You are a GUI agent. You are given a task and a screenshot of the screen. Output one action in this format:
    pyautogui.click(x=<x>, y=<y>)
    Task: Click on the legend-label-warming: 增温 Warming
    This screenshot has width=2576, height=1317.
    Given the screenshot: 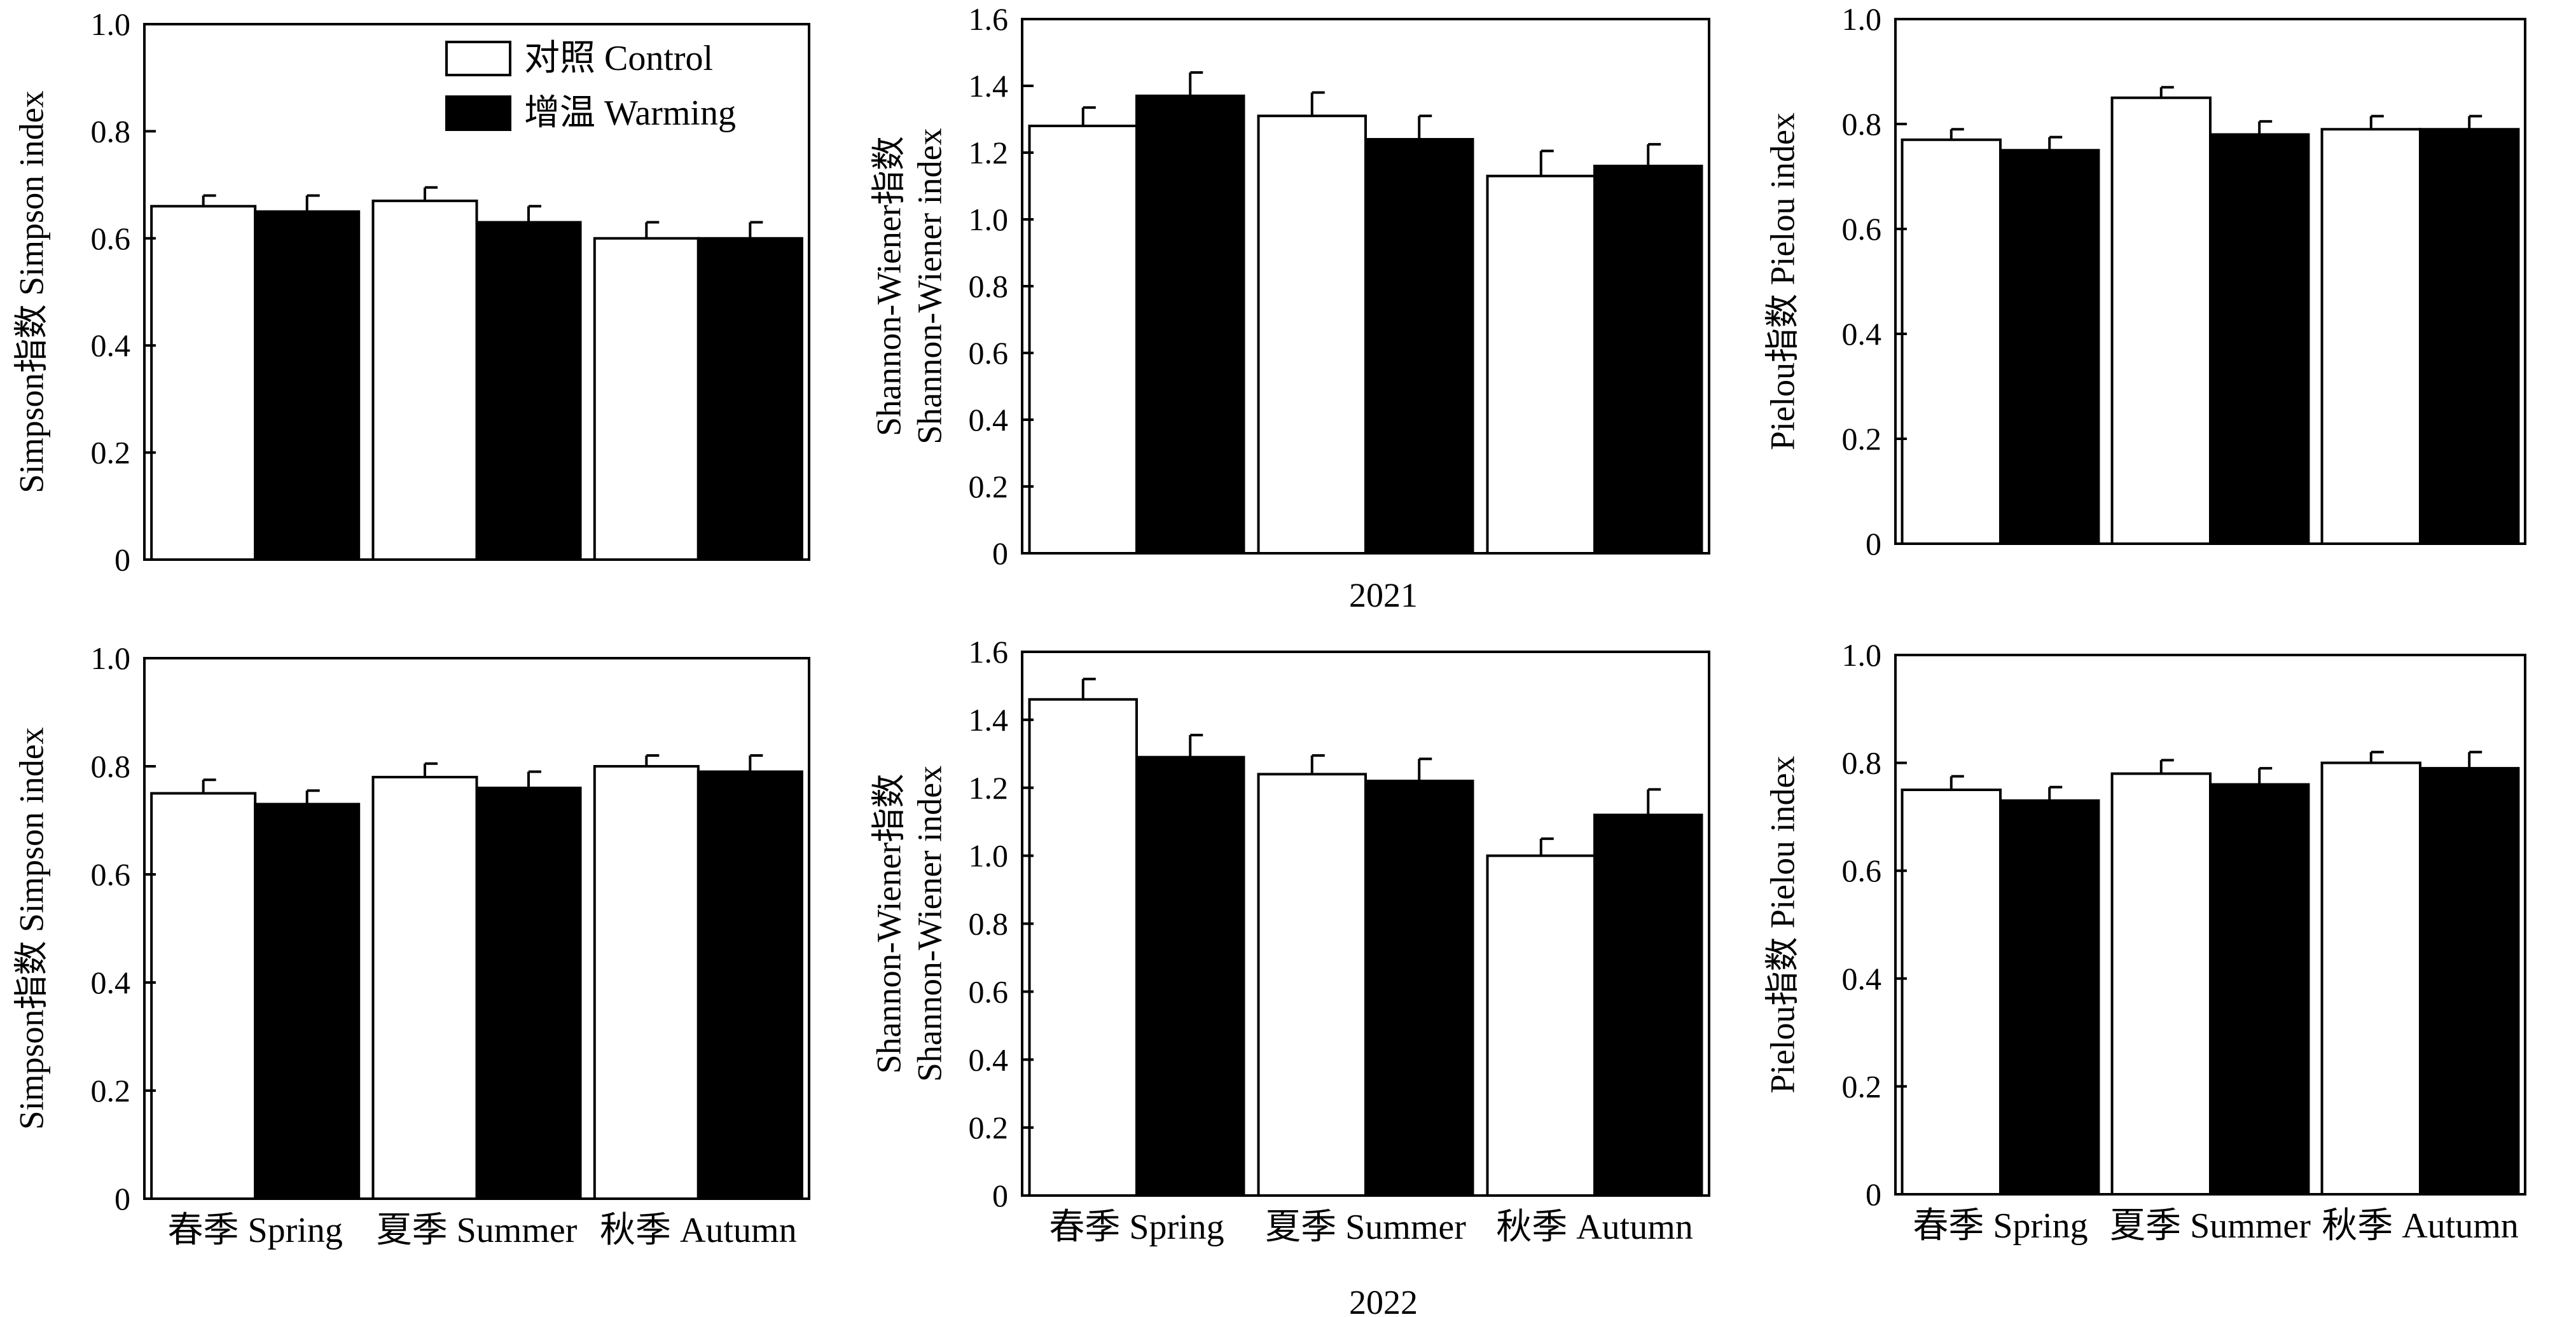 What is the action you would take?
    pyautogui.click(x=630, y=113)
    